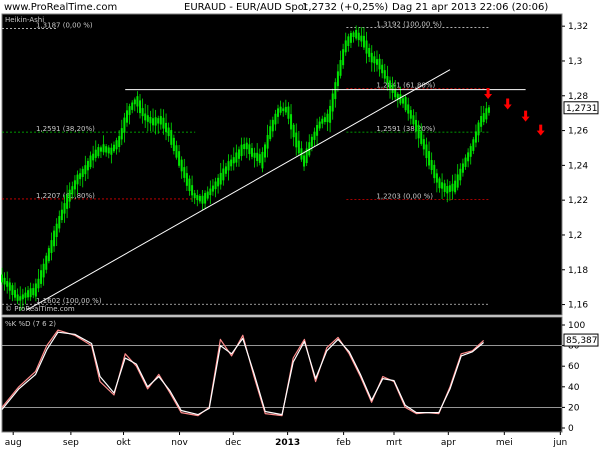  Describe the element at coordinates (30, 324) in the screenshot. I see `stochastic-panel-title: %K %D (7 6 2)` at that location.